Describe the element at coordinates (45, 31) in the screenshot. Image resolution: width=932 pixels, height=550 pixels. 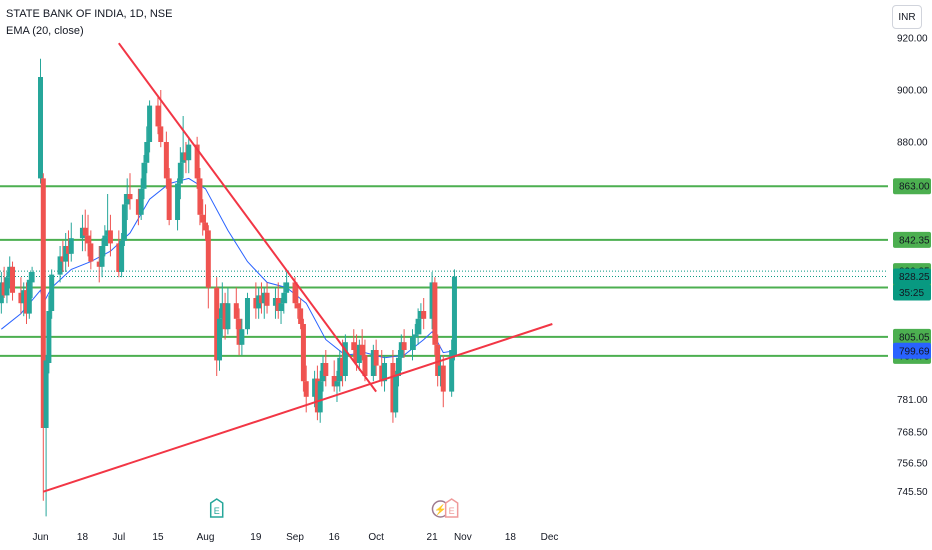
I see `ema-indicator-label: EMA (20, close)` at that location.